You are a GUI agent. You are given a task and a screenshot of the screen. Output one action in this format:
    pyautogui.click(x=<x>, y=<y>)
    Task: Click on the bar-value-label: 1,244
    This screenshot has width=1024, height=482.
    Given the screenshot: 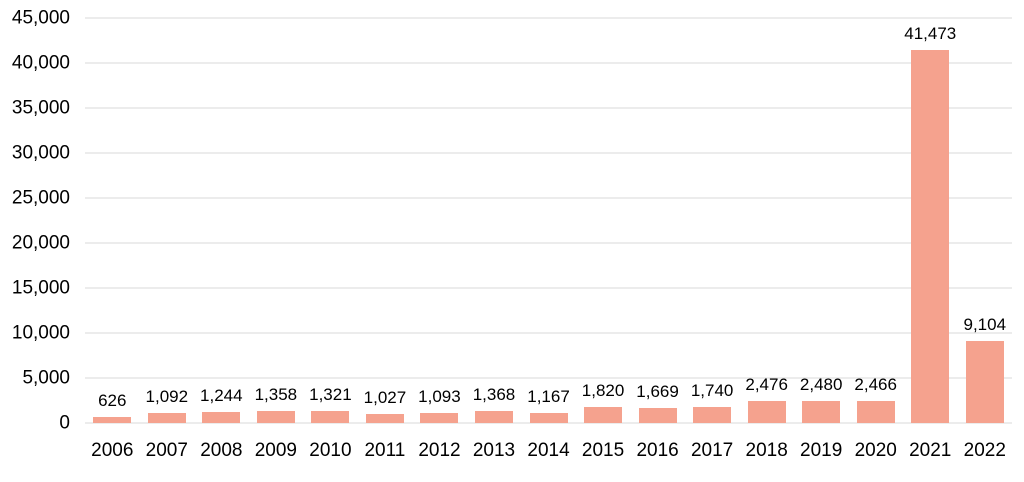 What is the action you would take?
    pyautogui.click(x=221, y=395)
    